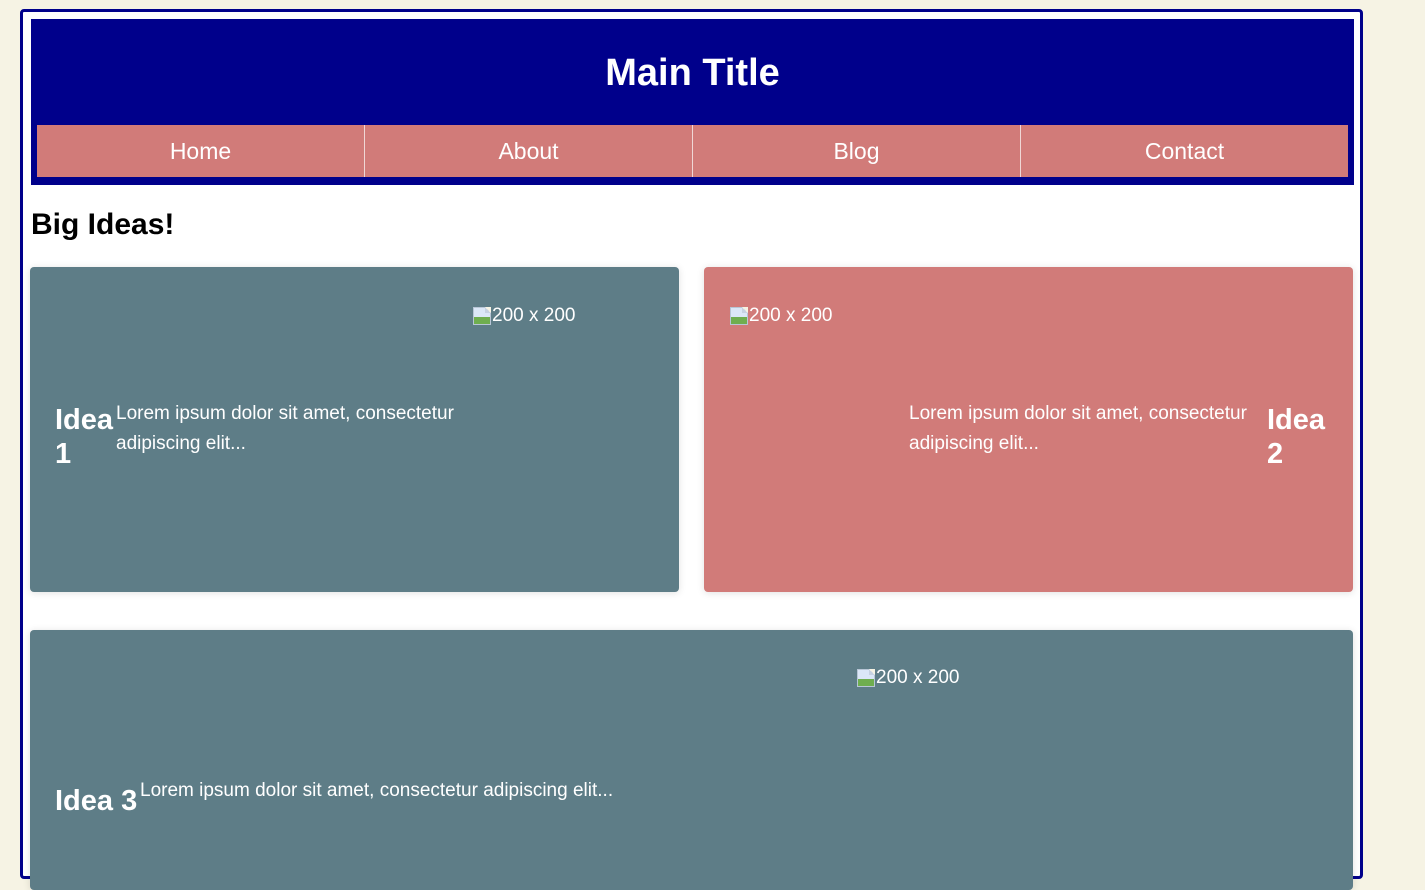 The image size is (1425, 890). Describe the element at coordinates (857, 151) in the screenshot. I see `nav-item-blog: Blog` at that location.